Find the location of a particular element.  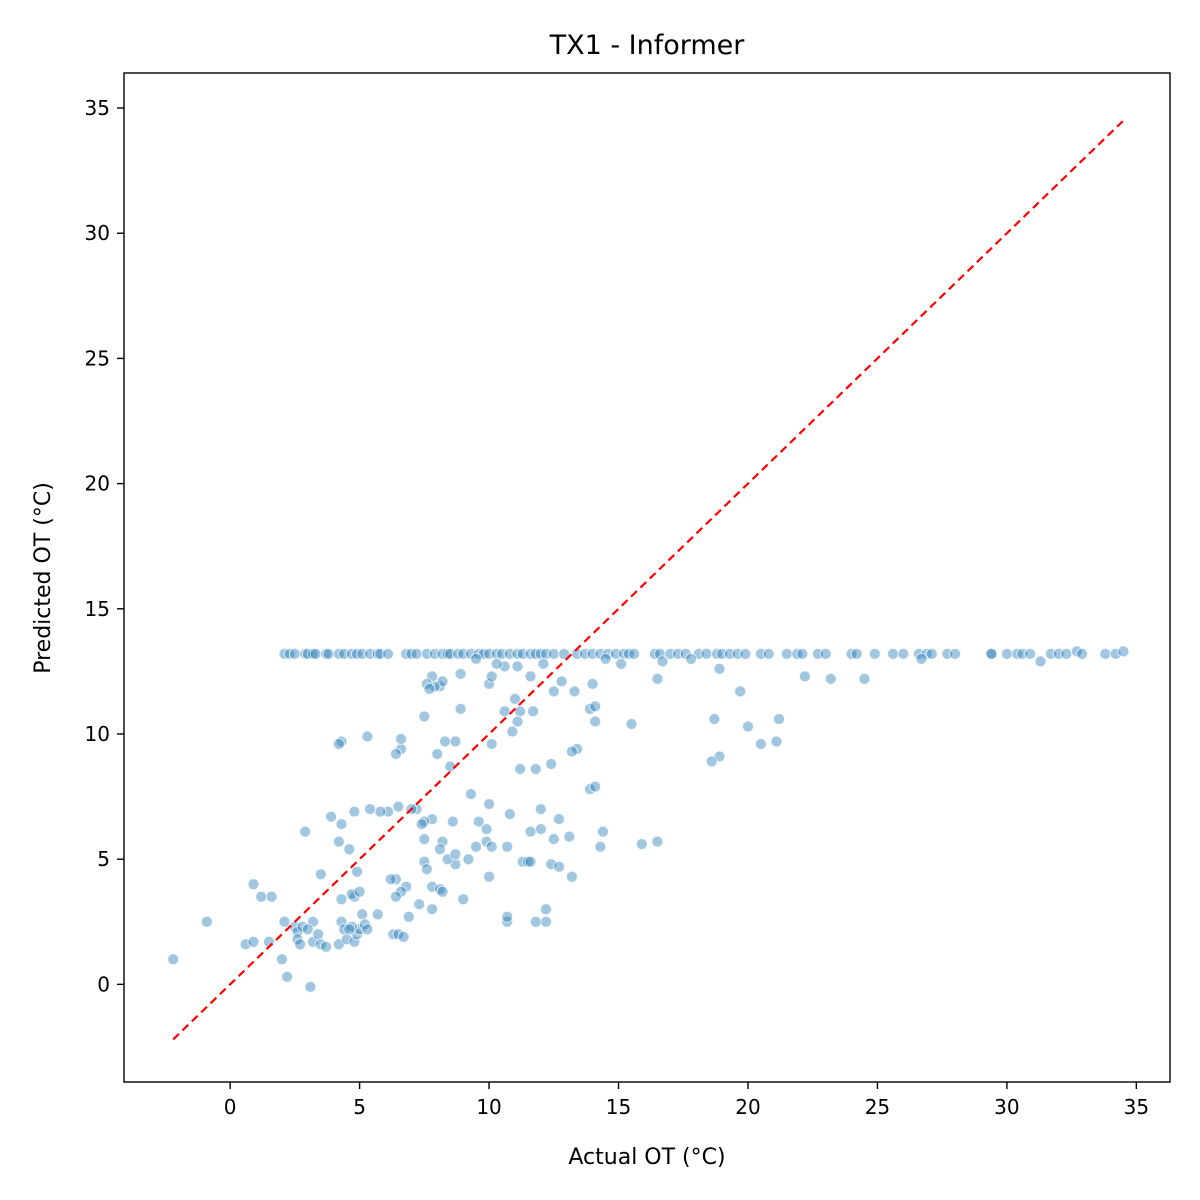

y-tick-label: 15 is located at coordinates (97, 609).